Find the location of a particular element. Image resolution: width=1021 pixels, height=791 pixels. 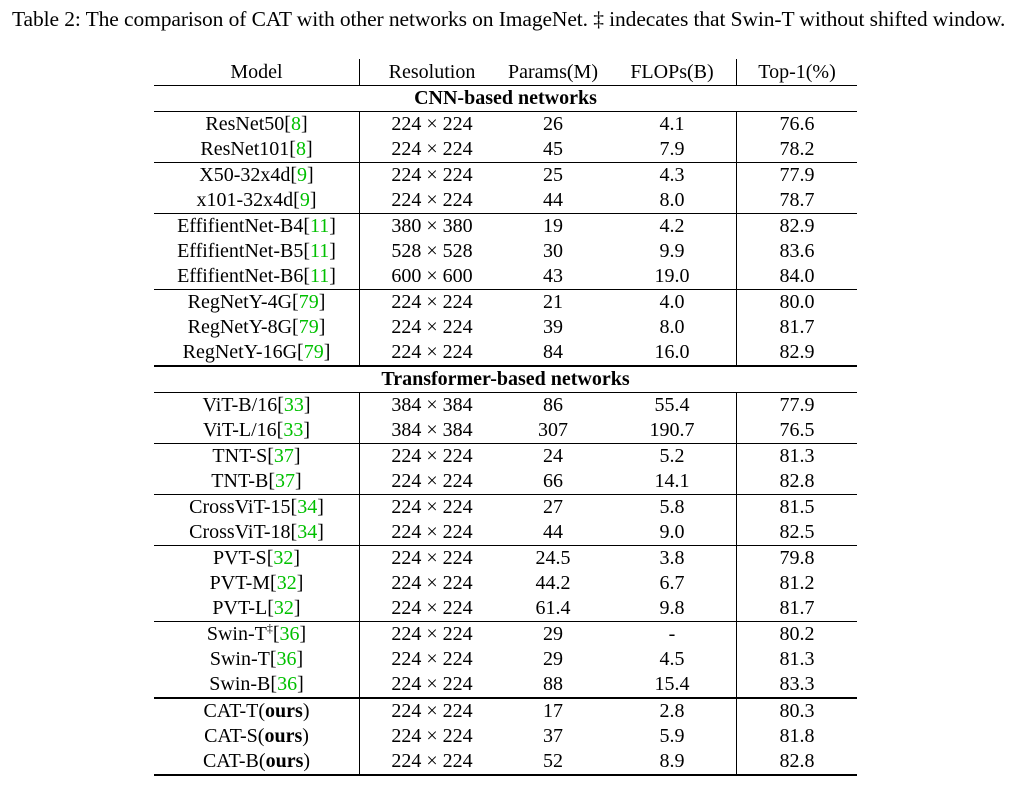

model-name: CrossViT-18 is located at coordinates (240, 532).